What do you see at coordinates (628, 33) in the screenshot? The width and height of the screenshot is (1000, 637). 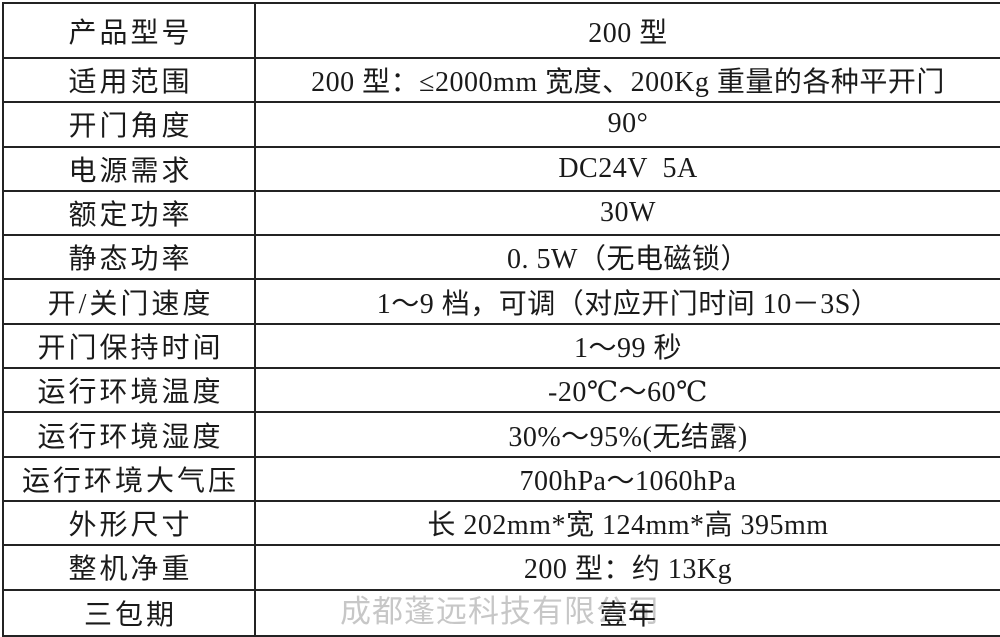 I see `spec-value: 200 型` at bounding box center [628, 33].